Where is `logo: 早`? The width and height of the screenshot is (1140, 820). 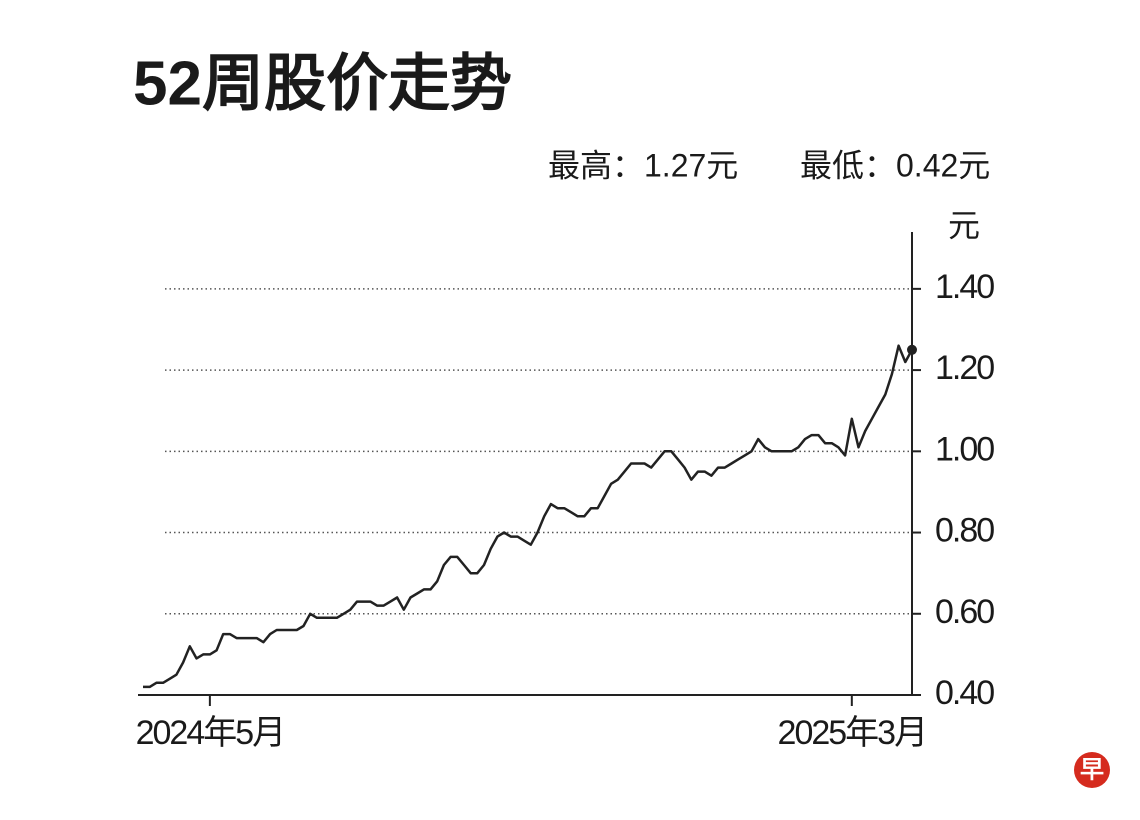
logo: 早 is located at coordinates (1092, 769).